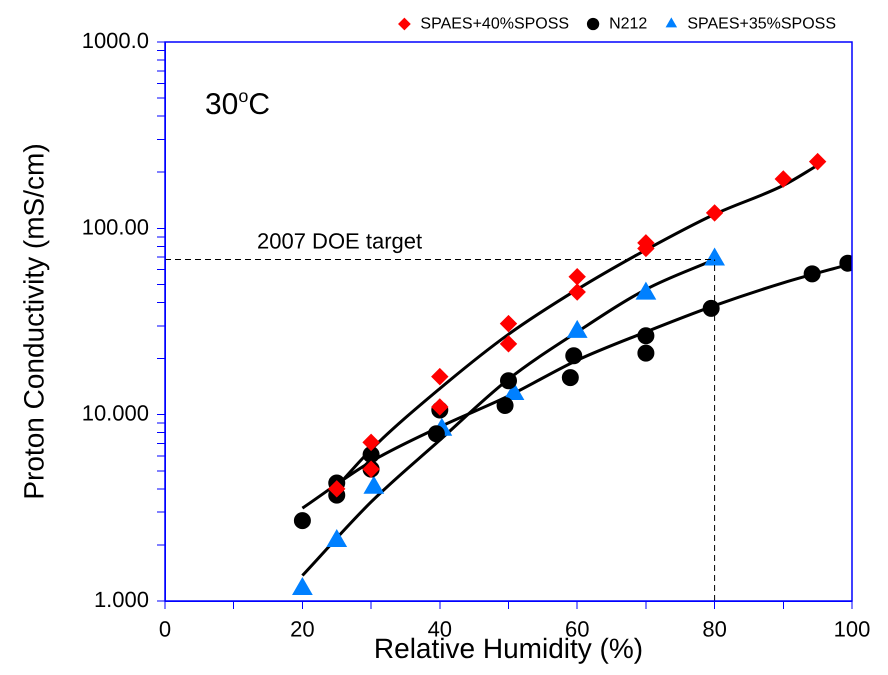 The height and width of the screenshot is (675, 888). Describe the element at coordinates (115, 413) in the screenshot. I see `y-tick-label: 10.000` at that location.